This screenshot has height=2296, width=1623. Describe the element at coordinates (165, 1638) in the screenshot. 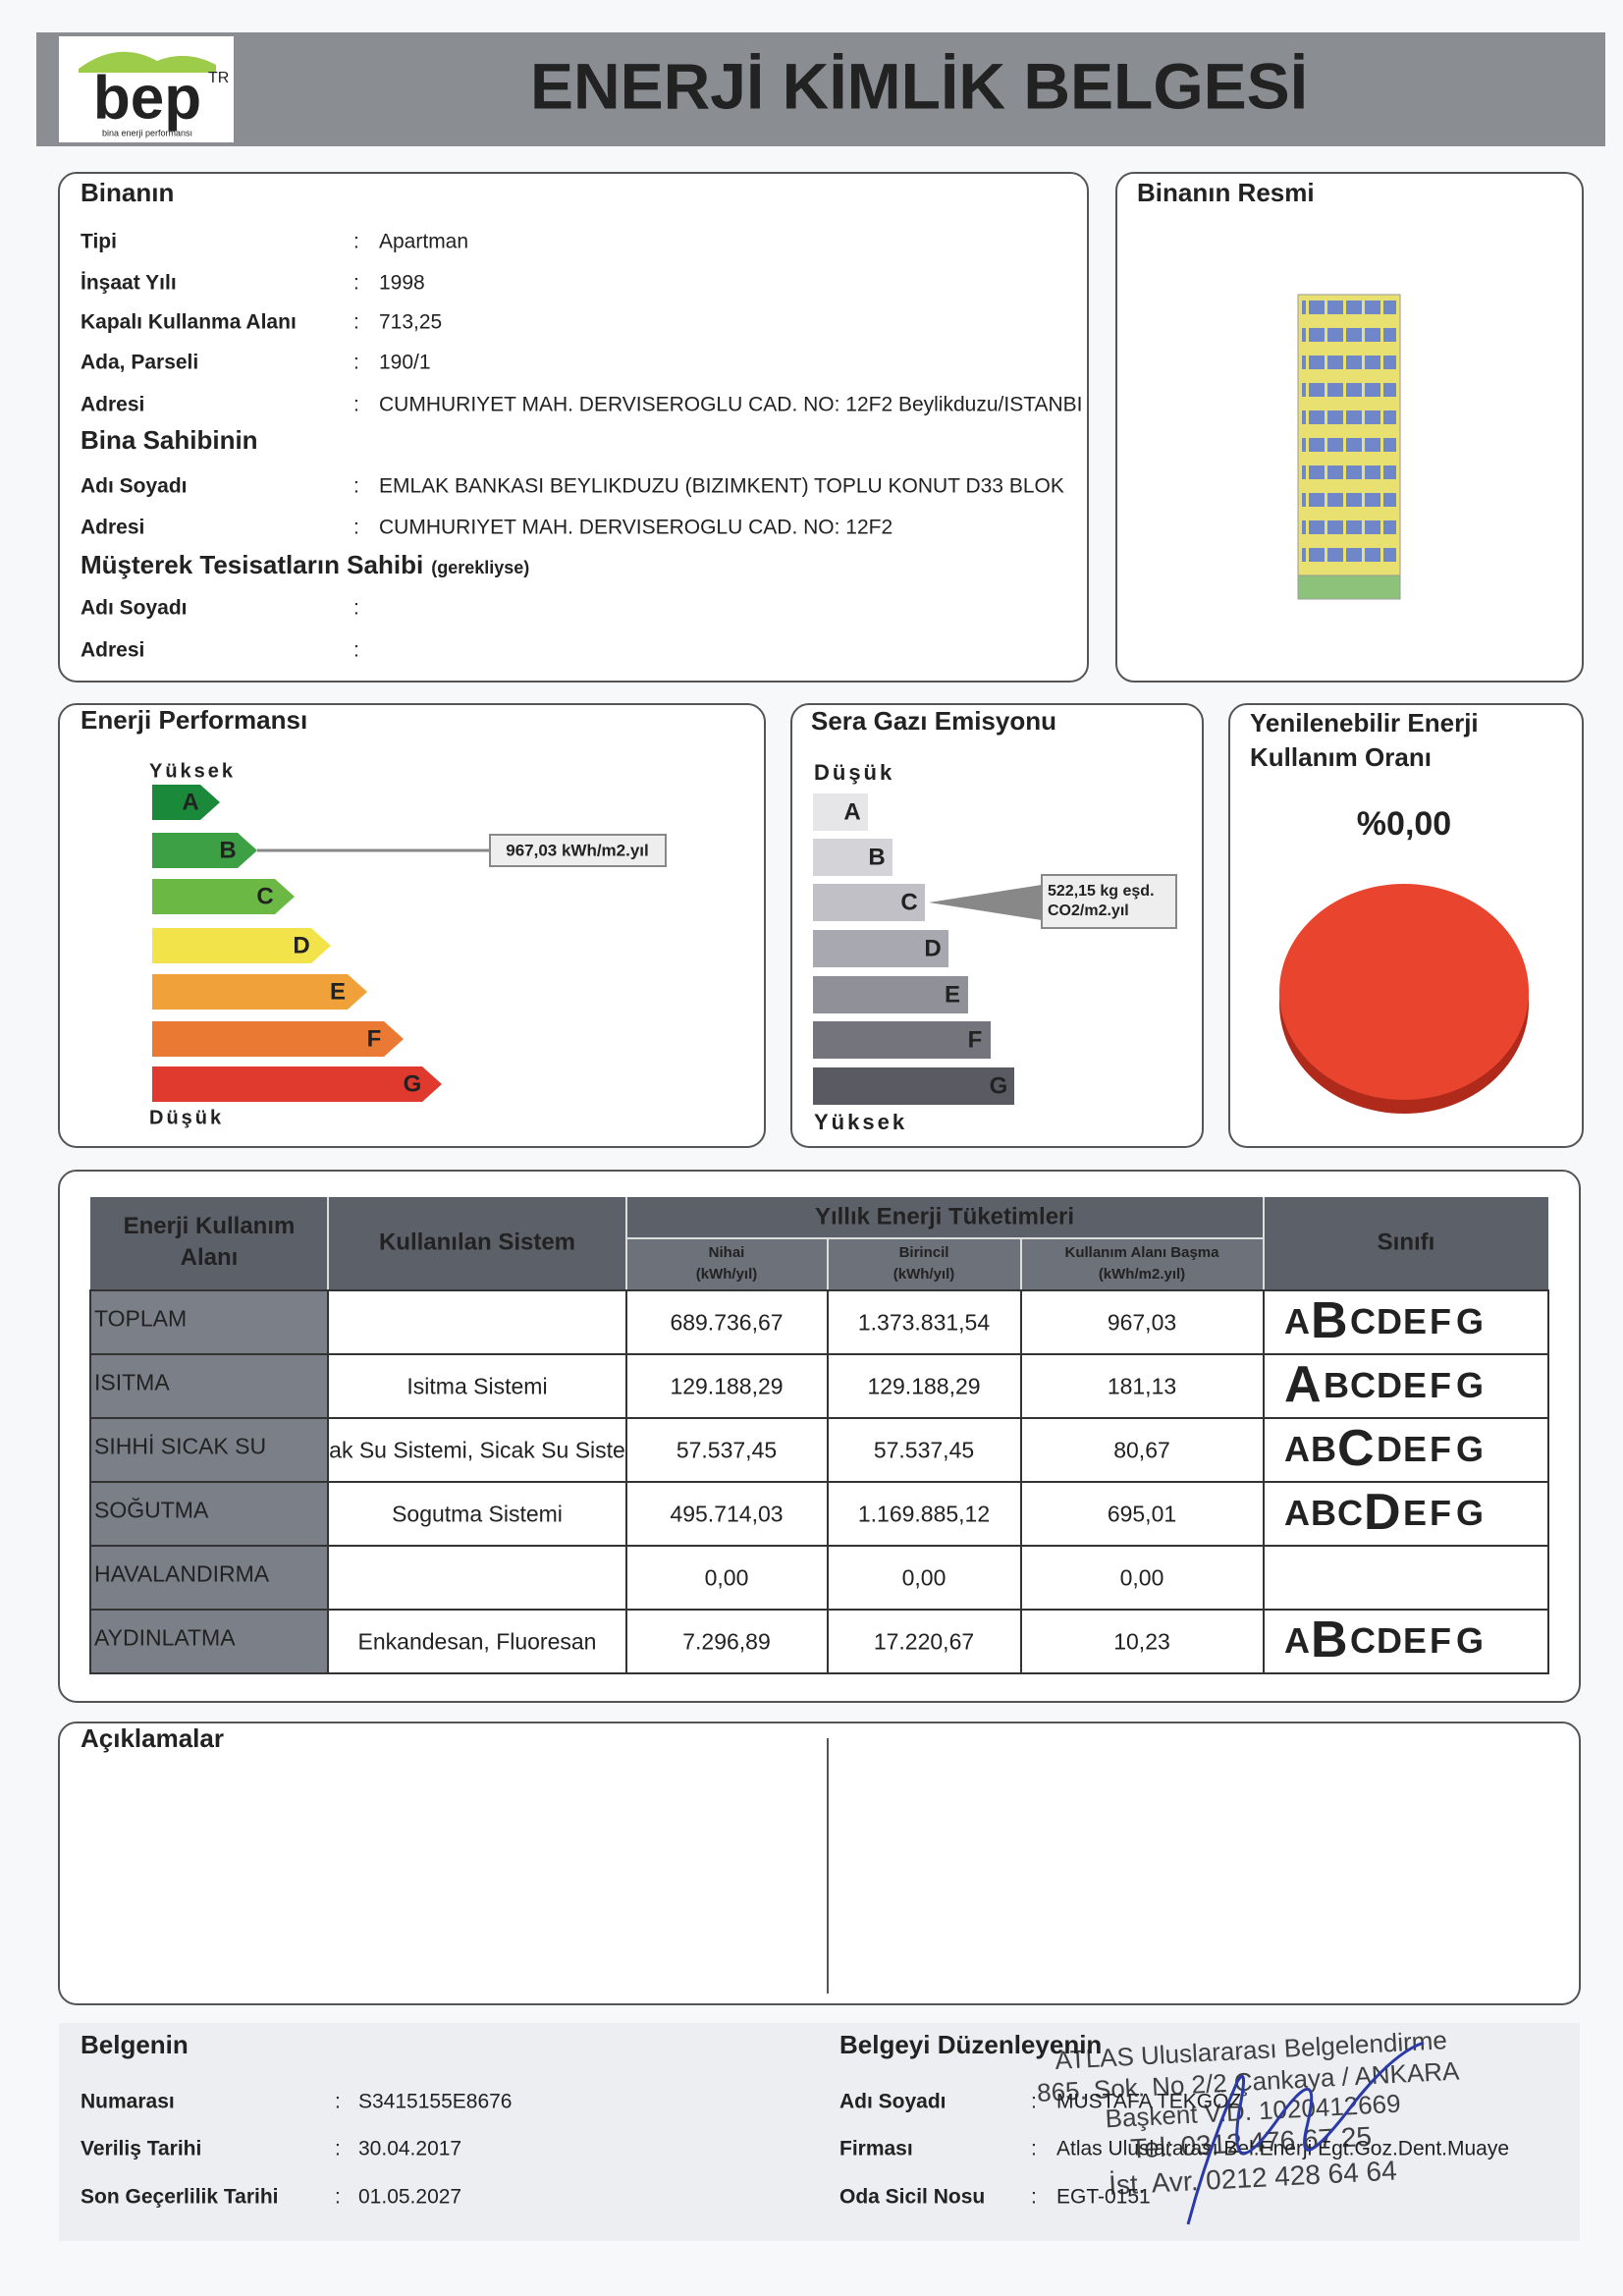

I see `row-use: AYDINLATMA` at that location.